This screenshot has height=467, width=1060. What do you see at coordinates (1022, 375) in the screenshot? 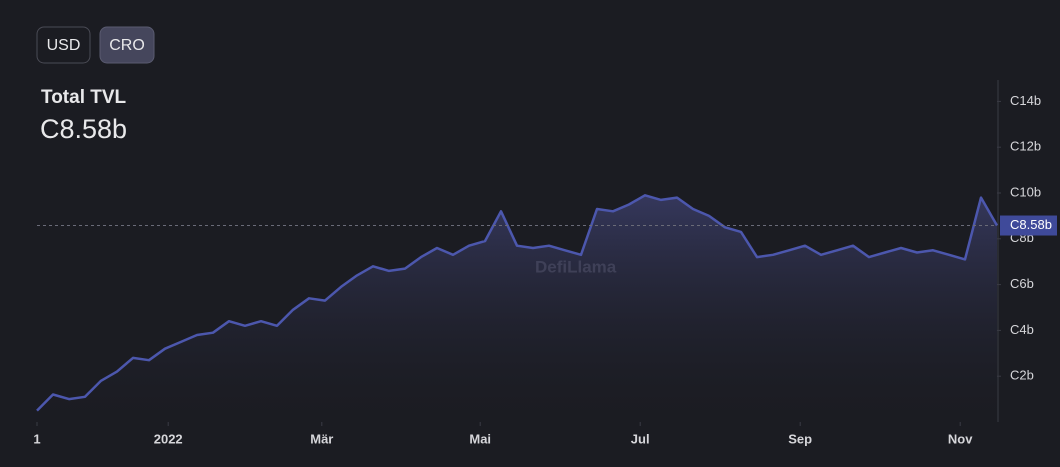
I see `y-tick-label: C2b` at bounding box center [1022, 375].